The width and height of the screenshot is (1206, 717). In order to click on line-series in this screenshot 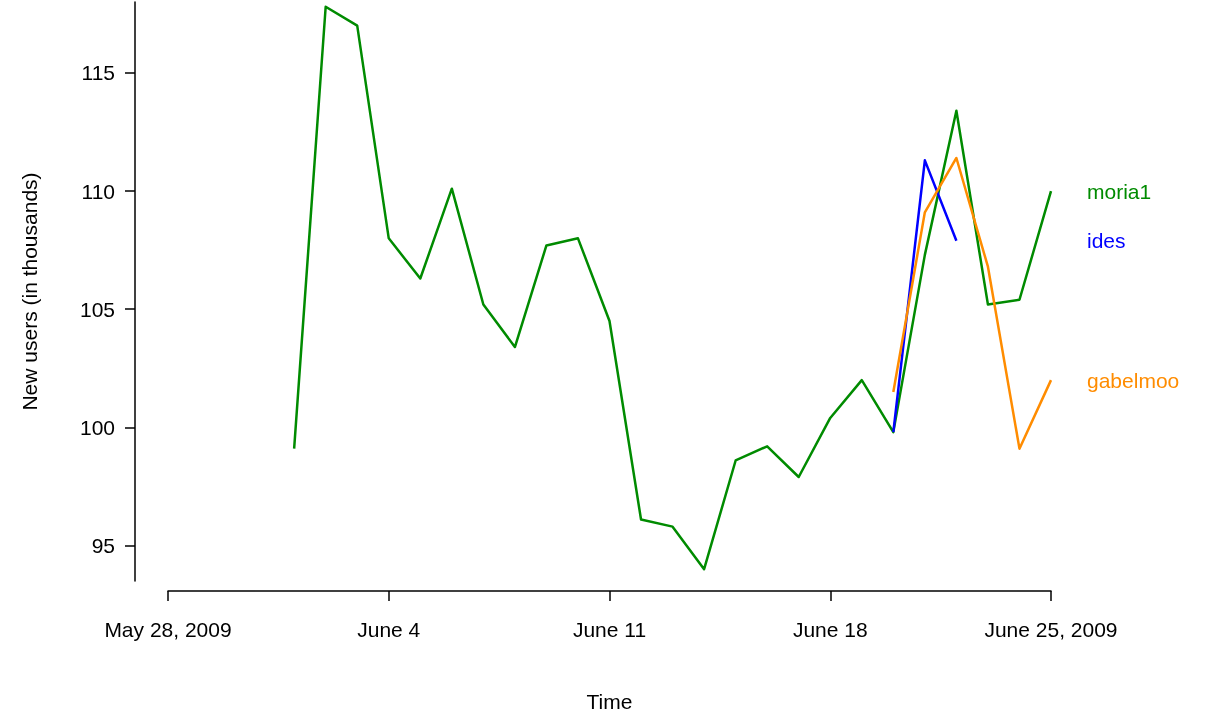, I will do `click(972, 303)`.